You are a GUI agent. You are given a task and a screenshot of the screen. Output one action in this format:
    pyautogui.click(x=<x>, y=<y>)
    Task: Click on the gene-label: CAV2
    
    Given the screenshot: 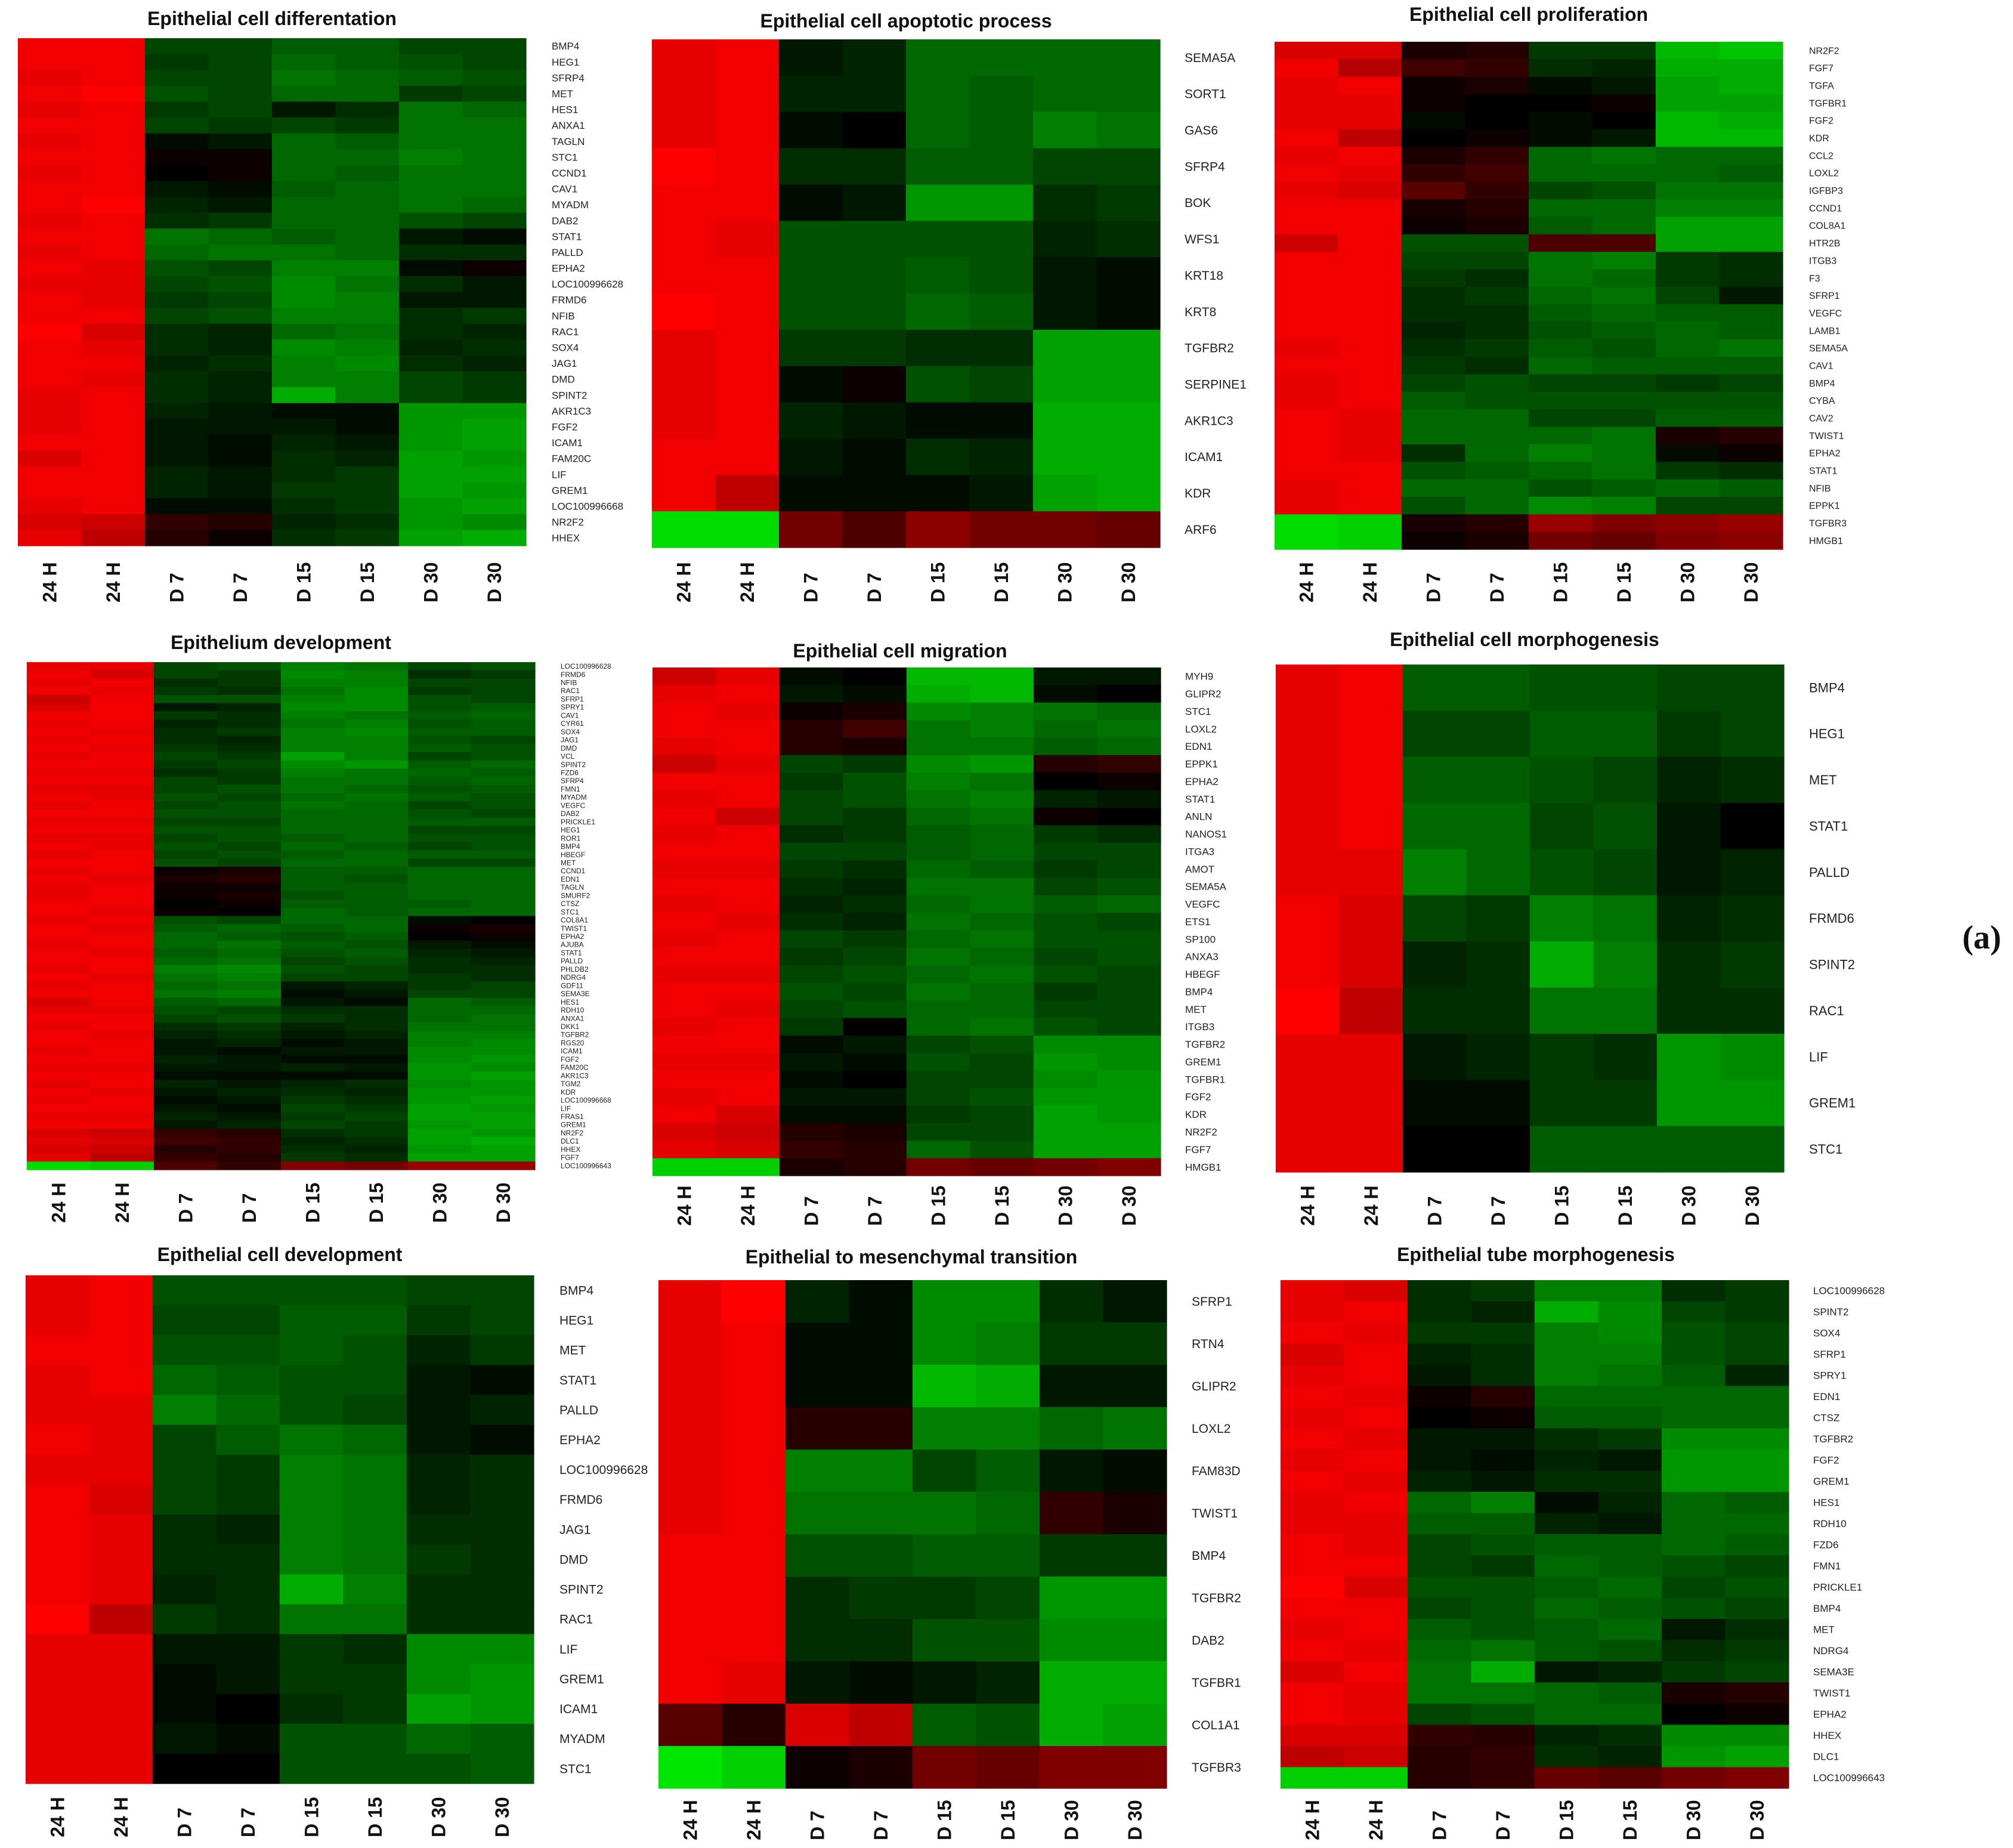 What is the action you would take?
    pyautogui.click(x=1821, y=419)
    